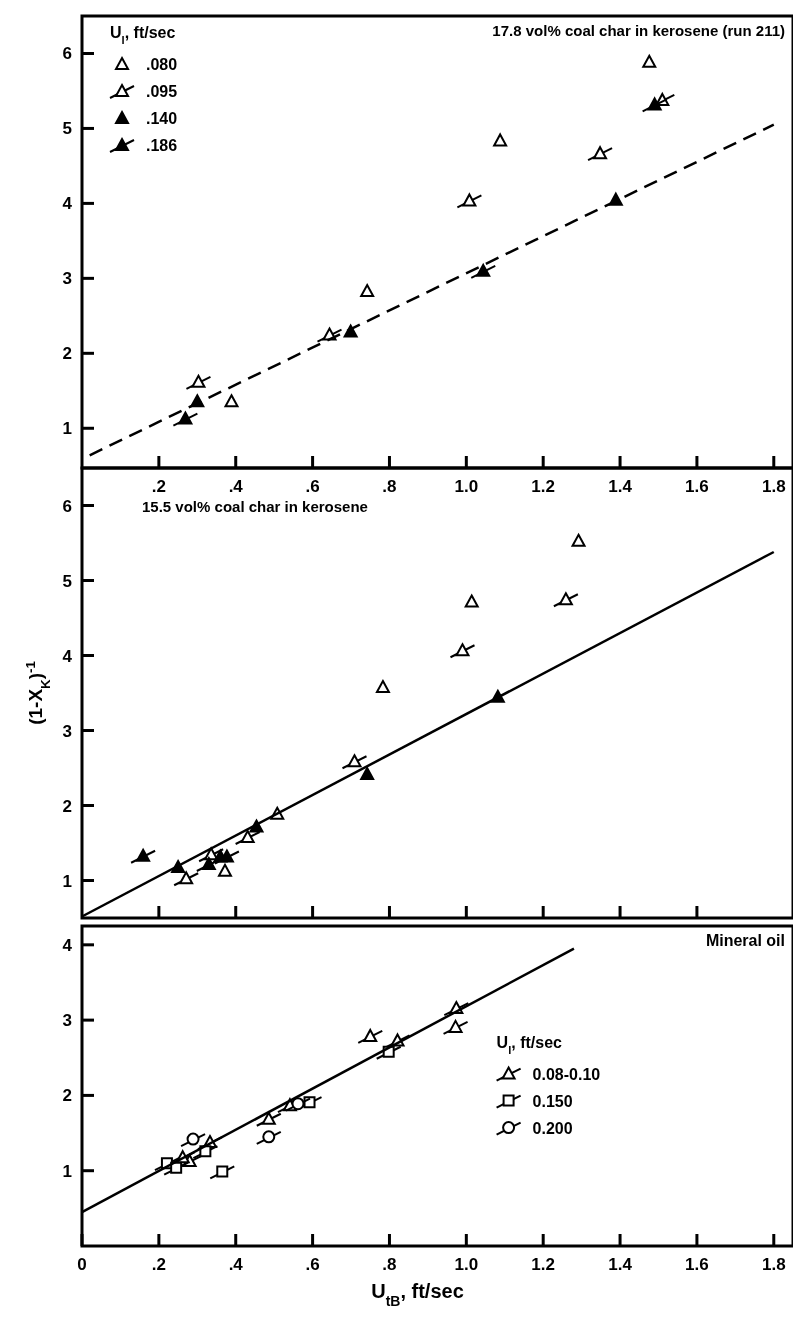  I want to click on text: 15.5 vol% coal char in kerosene, so click(255, 506).